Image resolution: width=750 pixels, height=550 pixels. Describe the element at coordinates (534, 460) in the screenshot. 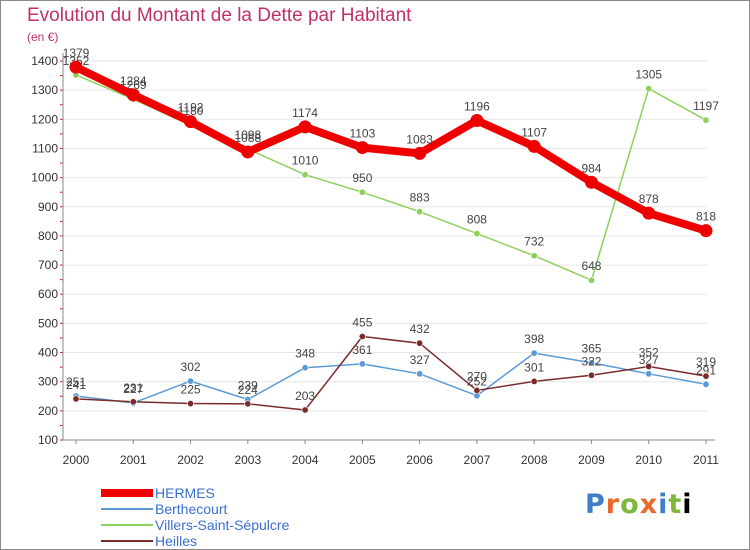

I see `x-tick-label: 2008` at that location.